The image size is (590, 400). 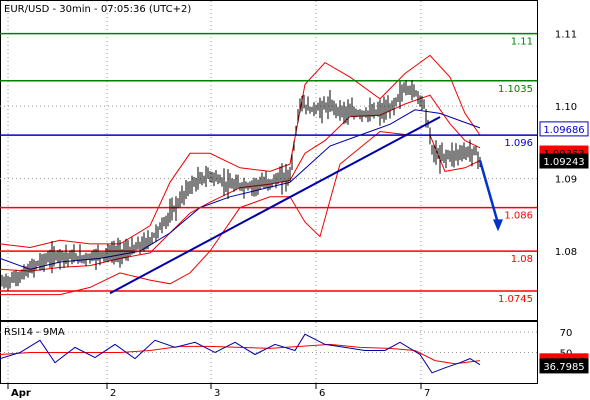 I want to click on rsi-line, so click(x=240, y=353).